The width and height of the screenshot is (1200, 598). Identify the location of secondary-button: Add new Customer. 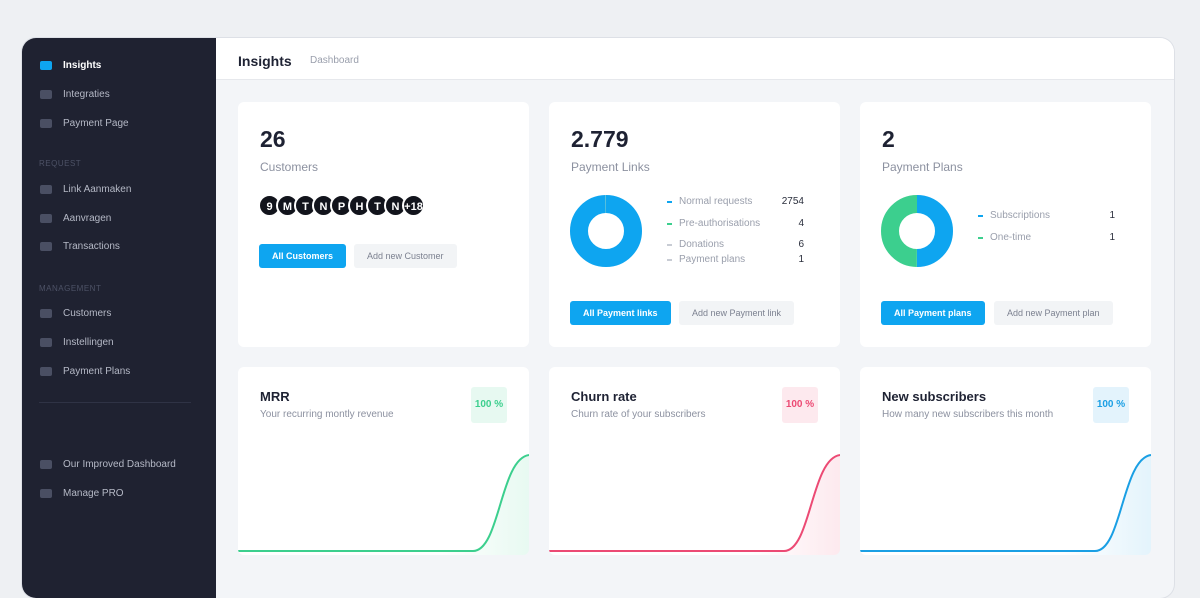
(405, 256).